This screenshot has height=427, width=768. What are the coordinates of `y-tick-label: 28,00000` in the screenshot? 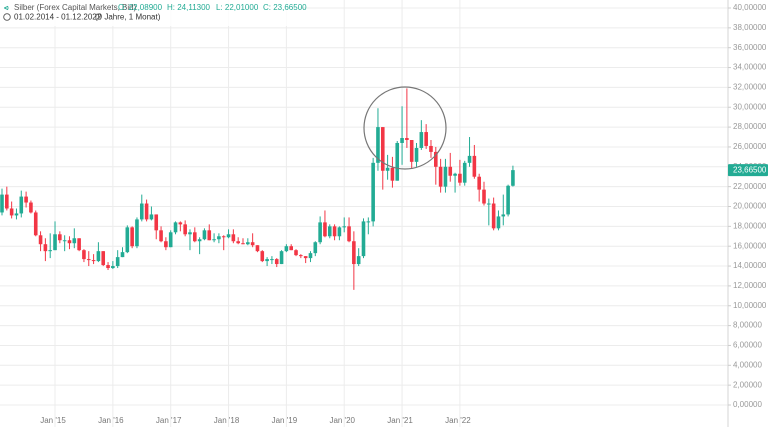 It's located at (750, 126).